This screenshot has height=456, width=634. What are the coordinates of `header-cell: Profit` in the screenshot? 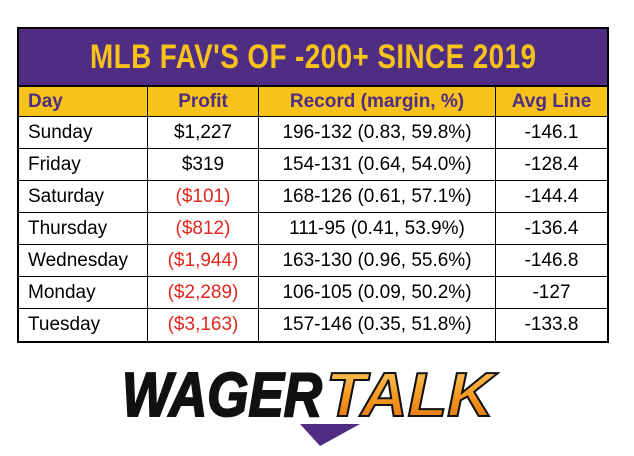 It's located at (203, 101).